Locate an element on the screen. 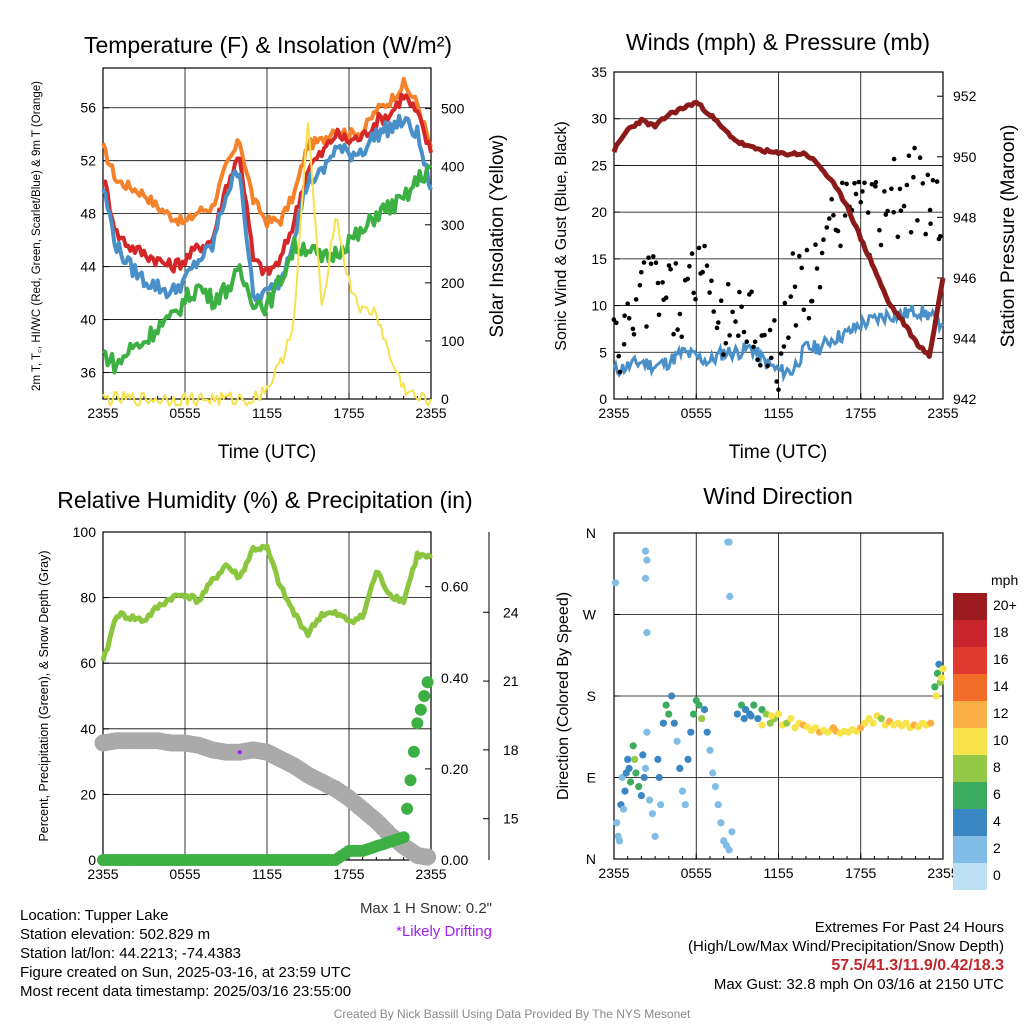  snow-tick-label: 15 is located at coordinates (511, 819).